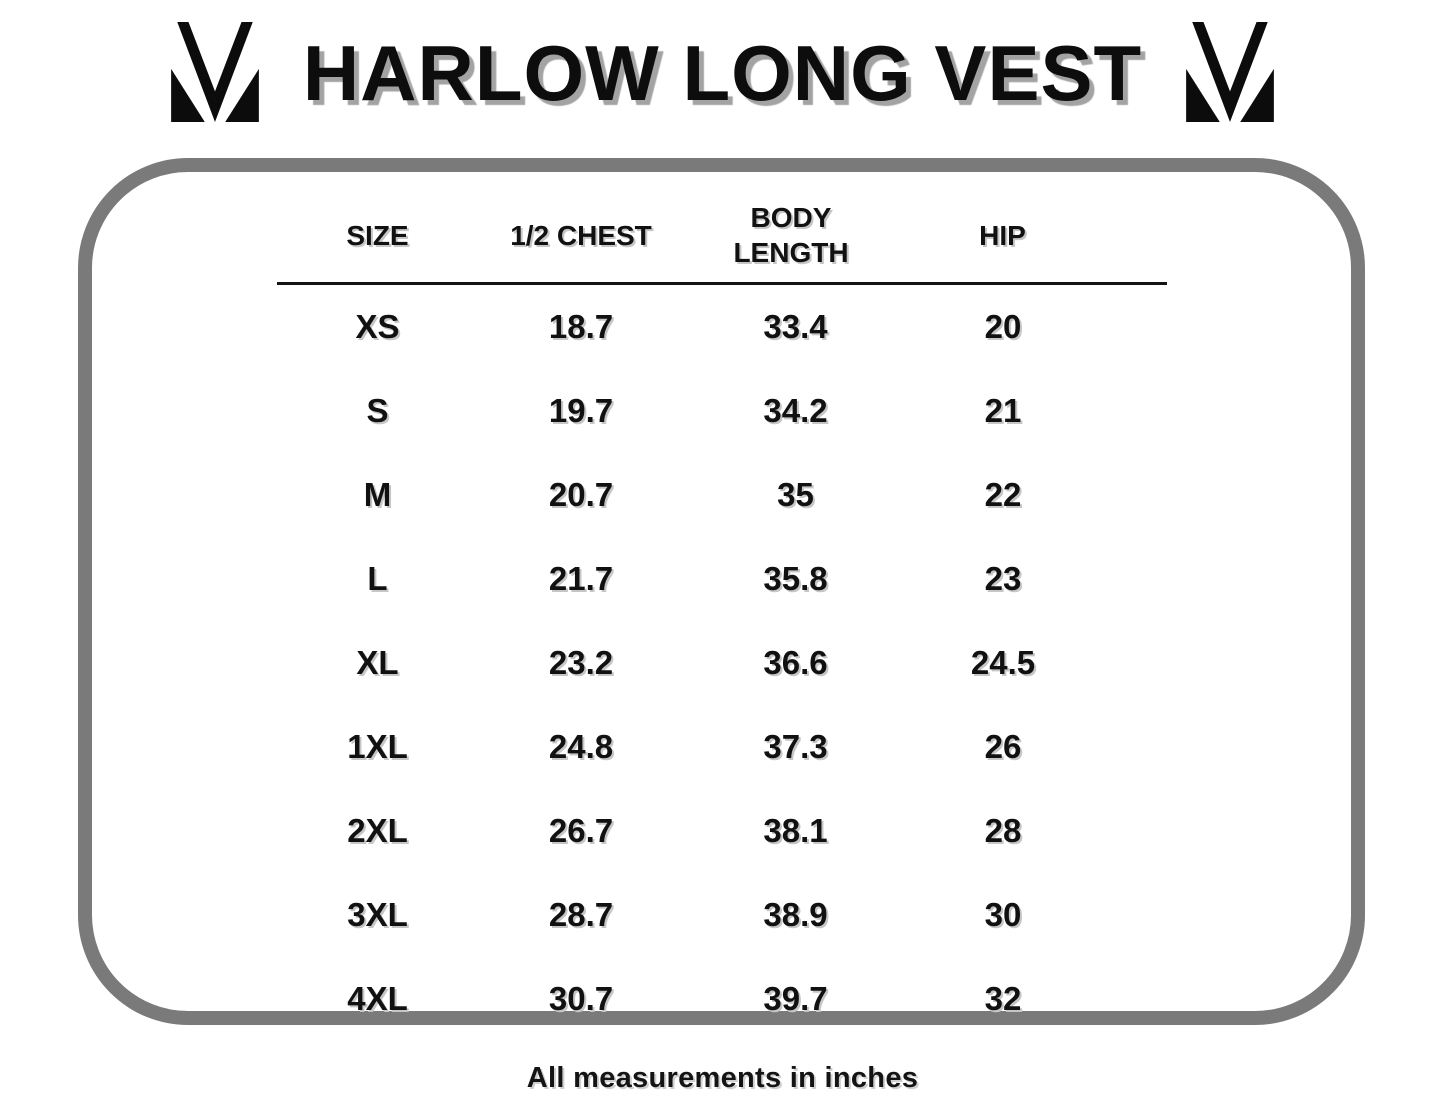 The image size is (1445, 1116). I want to click on size-row: XL 23.2 36.6 24.5, so click(722, 663).